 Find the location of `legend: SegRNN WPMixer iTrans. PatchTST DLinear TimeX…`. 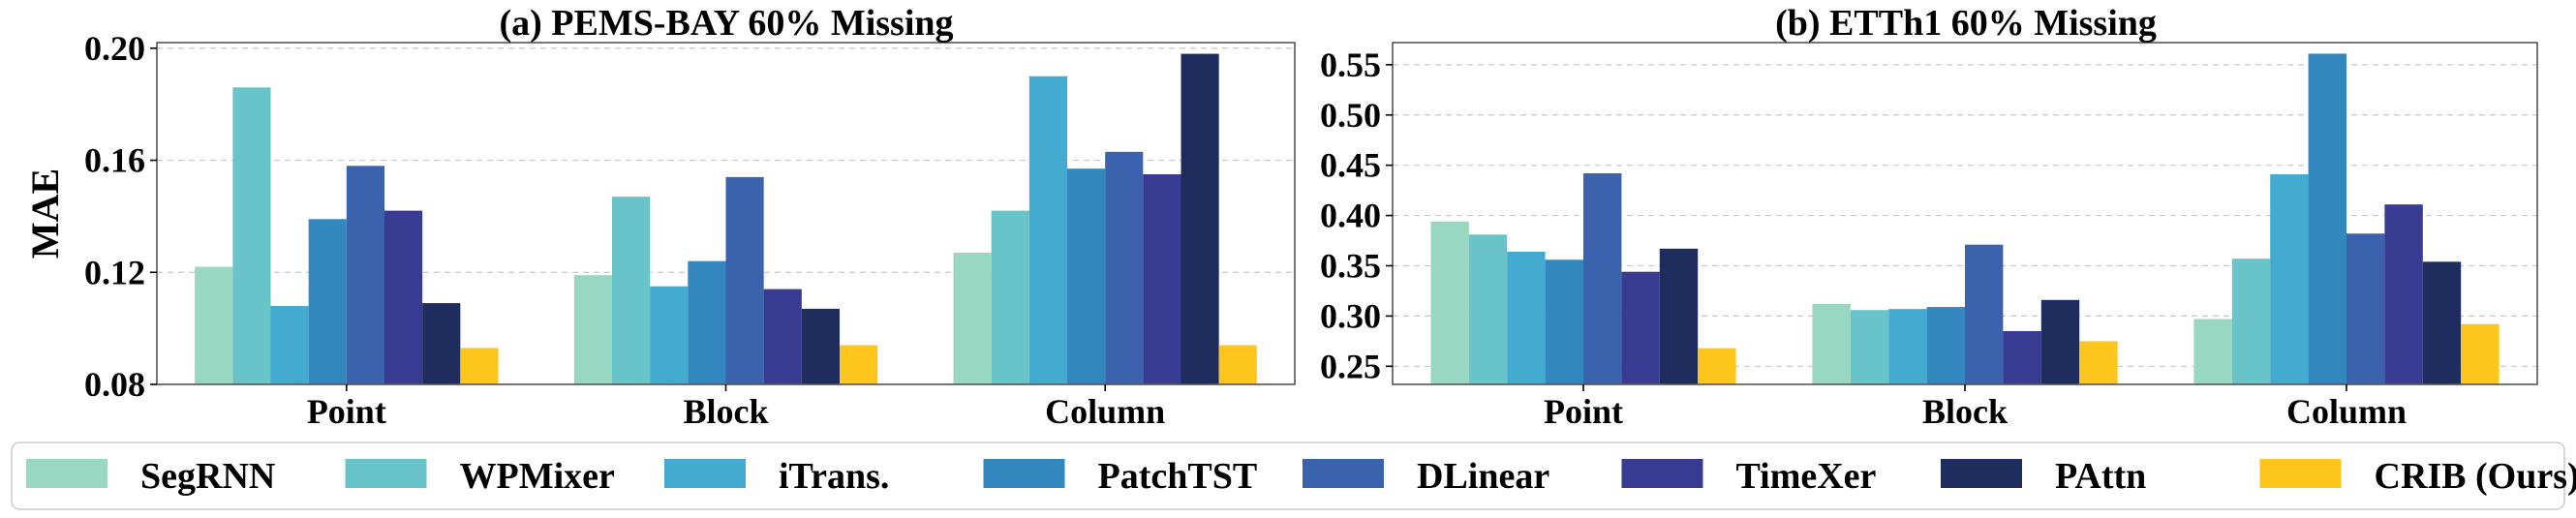

legend: SegRNN WPMixer iTrans. PatchTST DLinear TimeX… is located at coordinates (1293, 476).